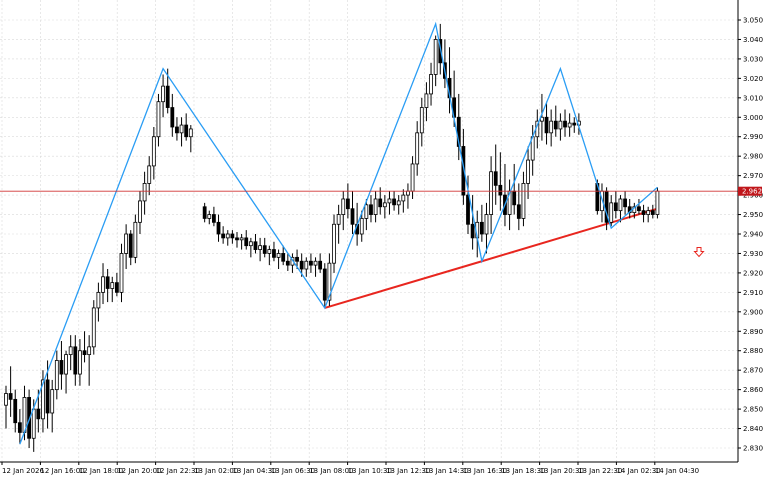 This screenshot has height=480, width=768. Describe the element at coordinates (753, 293) in the screenshot. I see `y-tick-label: 2.910` at that location.